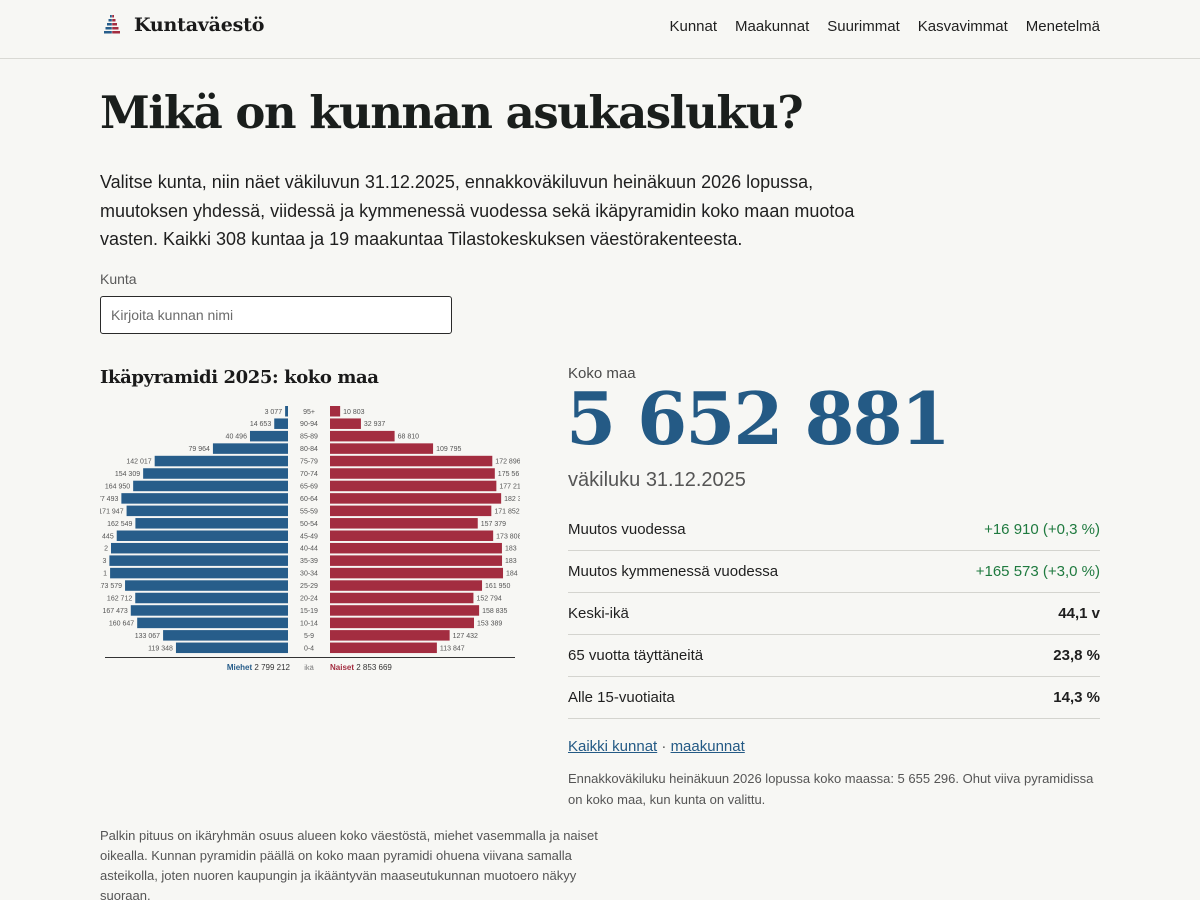  I want to click on municipality-search-input, so click(276, 315).